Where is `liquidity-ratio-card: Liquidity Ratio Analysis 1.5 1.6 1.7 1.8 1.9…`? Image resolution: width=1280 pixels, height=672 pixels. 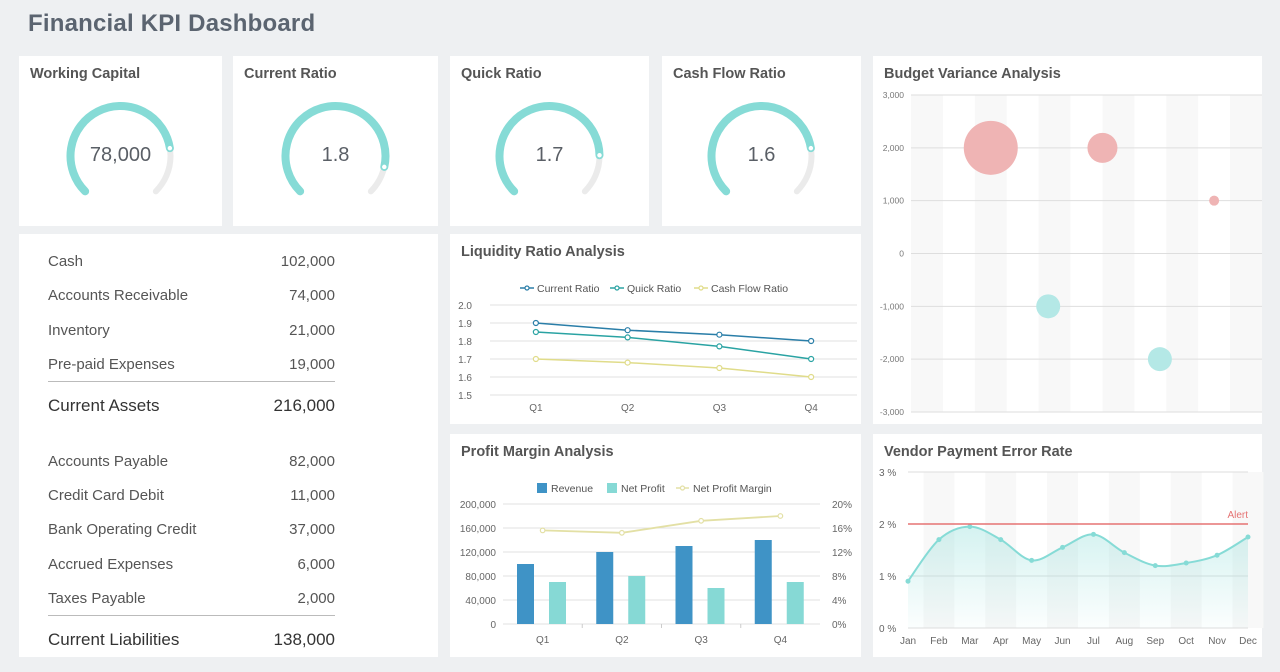 liquidity-ratio-card: Liquidity Ratio Analysis 1.5 1.6 1.7 1.8 1.9… is located at coordinates (655, 329).